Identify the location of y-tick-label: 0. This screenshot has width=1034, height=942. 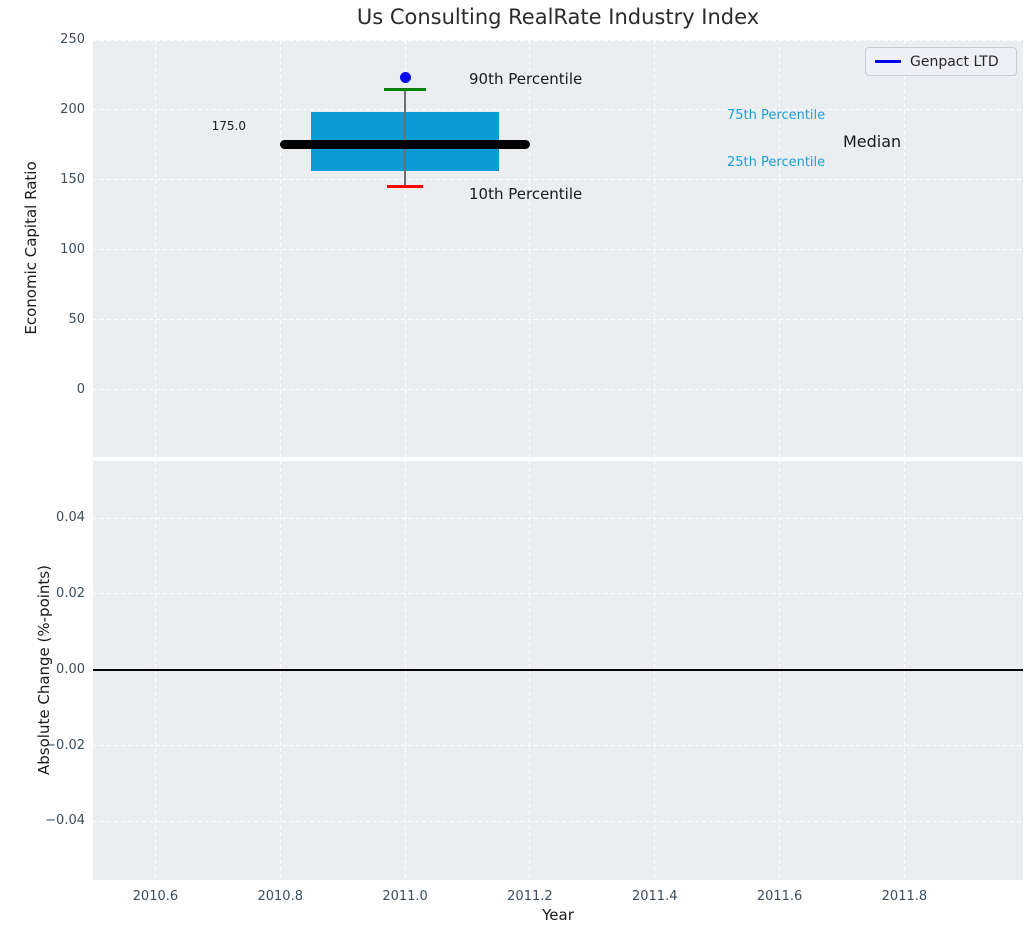
(80, 389).